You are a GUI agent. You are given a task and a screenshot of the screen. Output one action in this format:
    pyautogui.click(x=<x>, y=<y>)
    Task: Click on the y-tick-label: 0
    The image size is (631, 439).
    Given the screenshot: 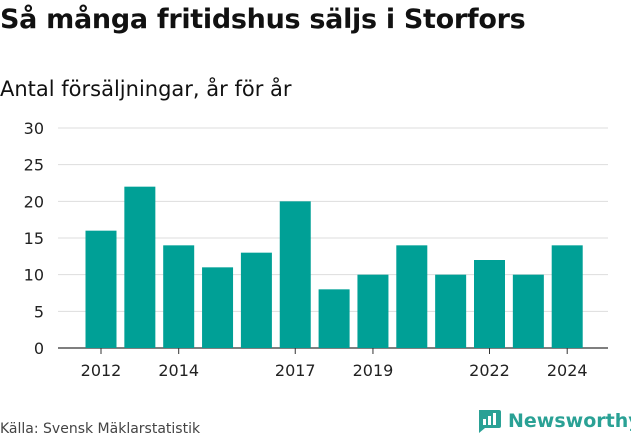 What is the action you would take?
    pyautogui.click(x=39, y=348)
    